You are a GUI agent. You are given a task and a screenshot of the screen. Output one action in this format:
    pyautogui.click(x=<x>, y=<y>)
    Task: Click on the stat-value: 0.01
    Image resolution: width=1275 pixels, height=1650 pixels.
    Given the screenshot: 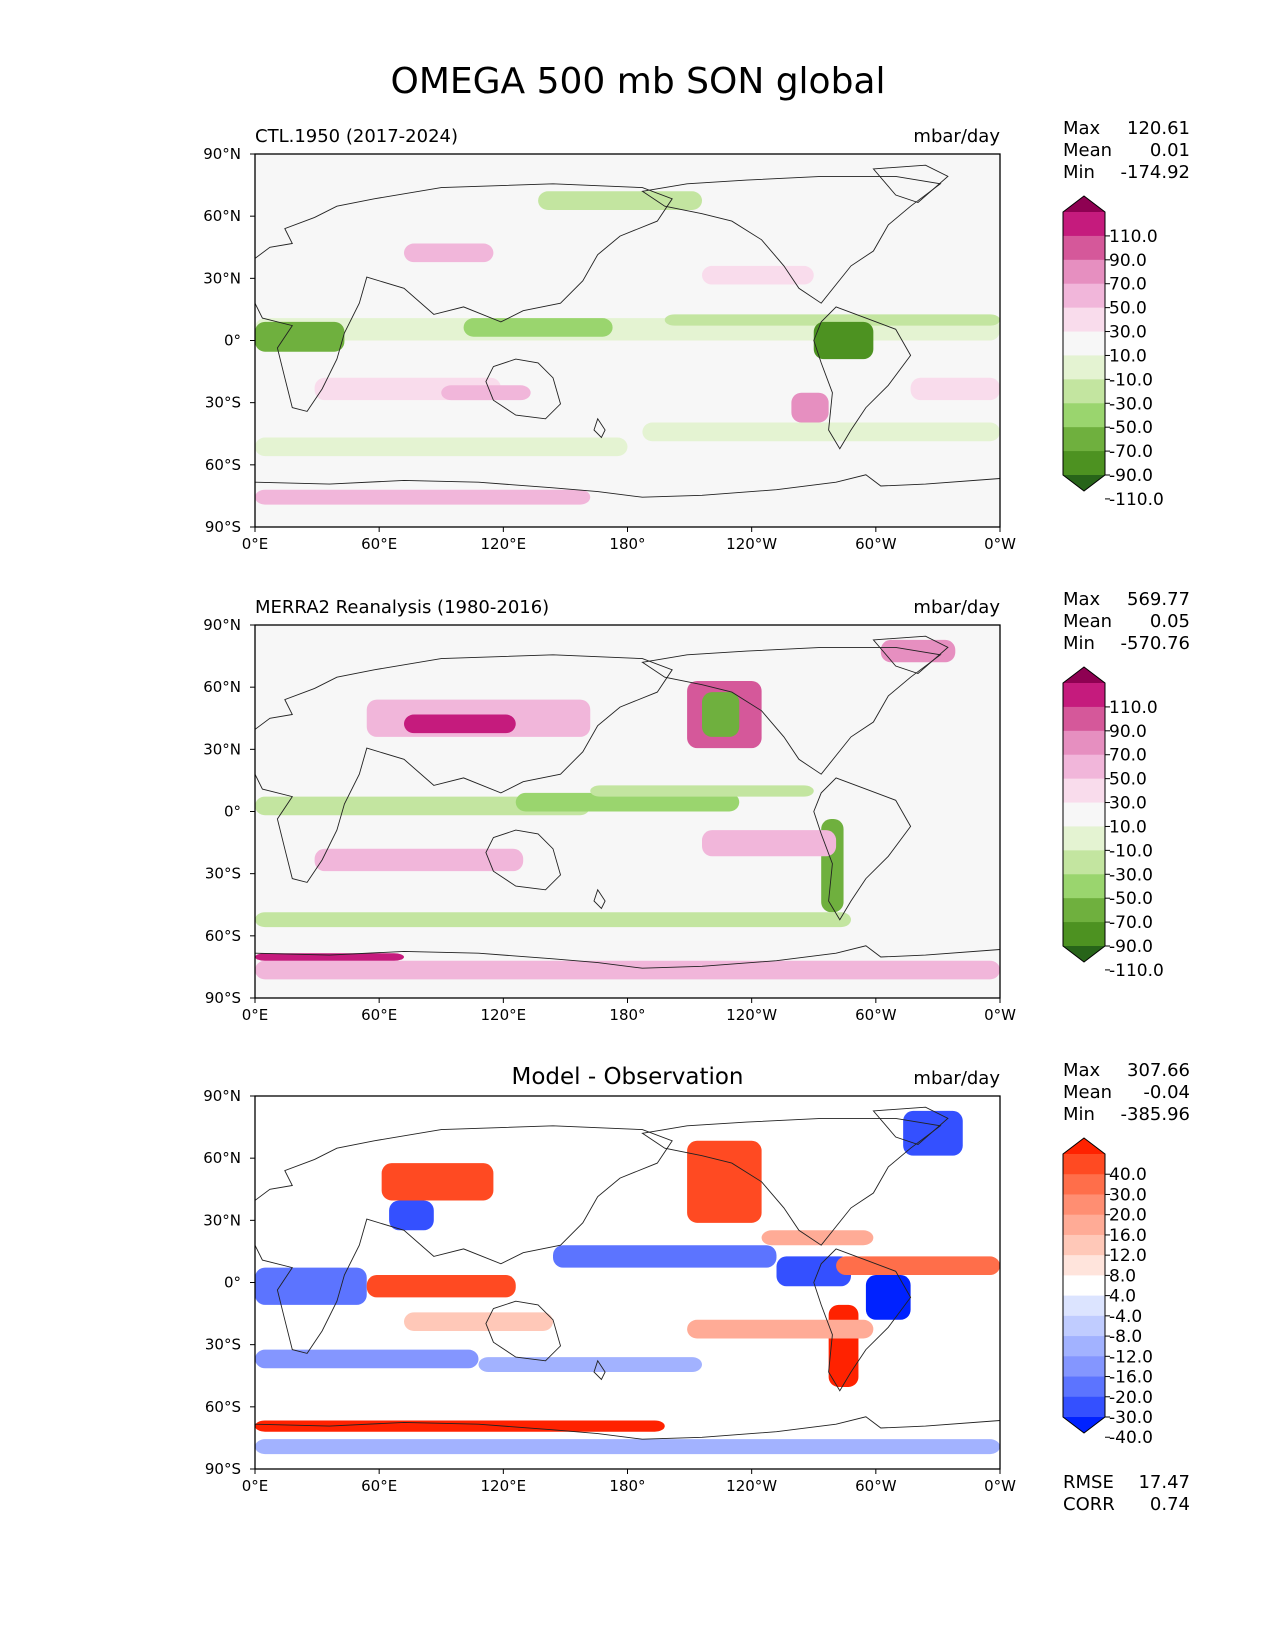 What is the action you would take?
    pyautogui.click(x=1170, y=150)
    